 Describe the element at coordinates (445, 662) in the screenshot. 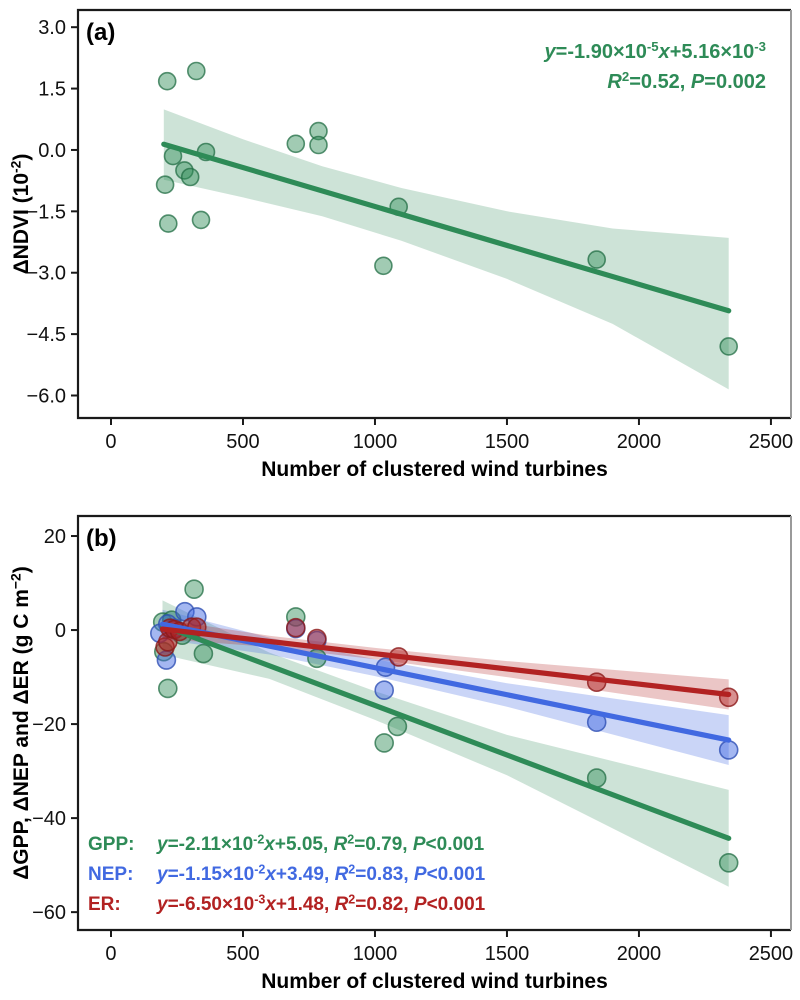

I see `regression-line-er` at that location.